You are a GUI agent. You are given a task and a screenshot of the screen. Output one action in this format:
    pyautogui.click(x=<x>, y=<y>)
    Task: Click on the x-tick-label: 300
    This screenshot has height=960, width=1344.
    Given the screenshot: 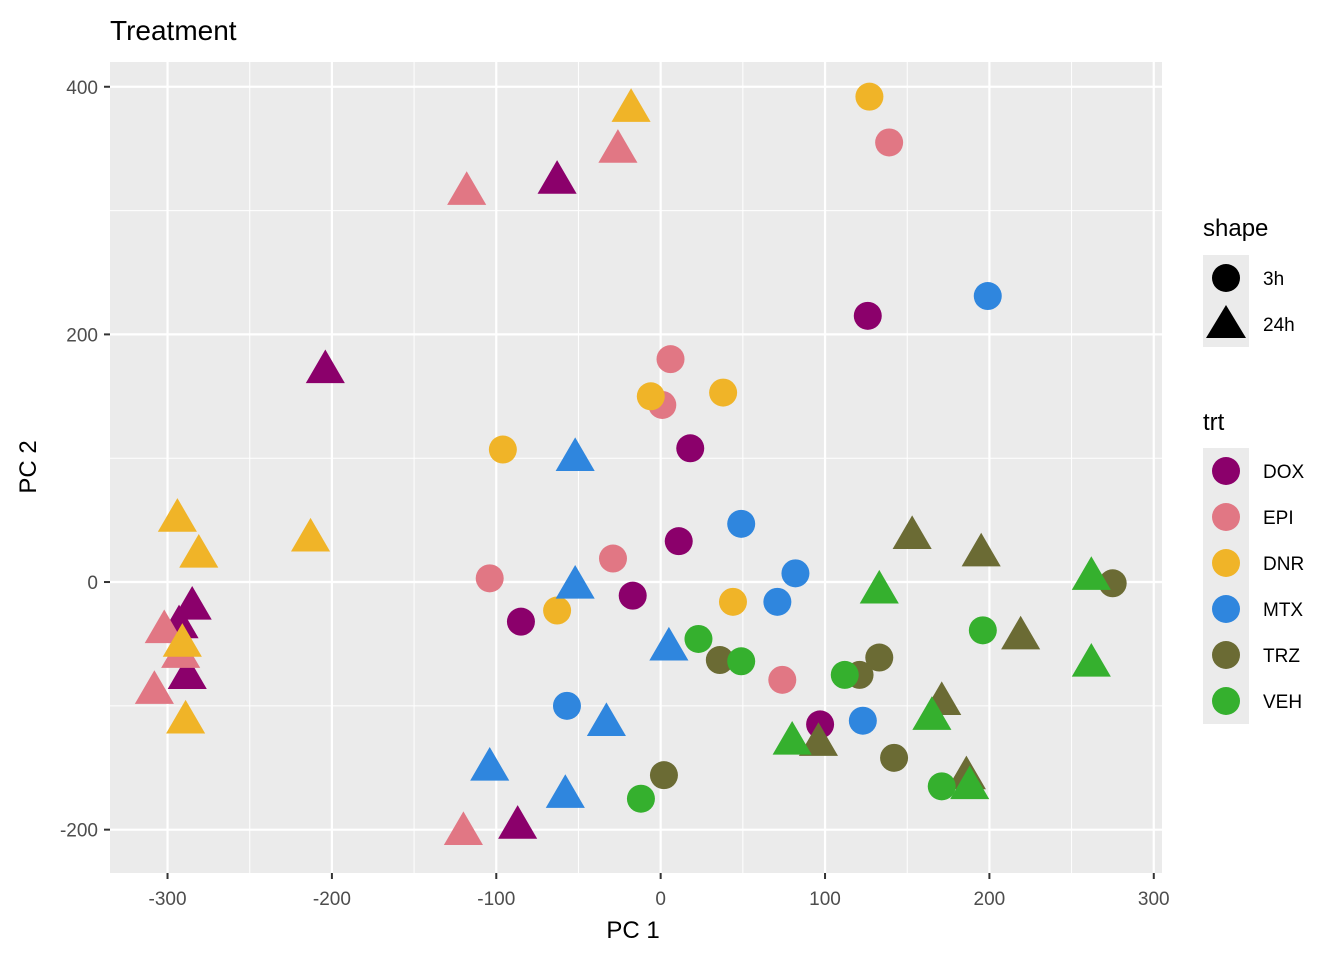 What is the action you would take?
    pyautogui.click(x=1154, y=899)
    